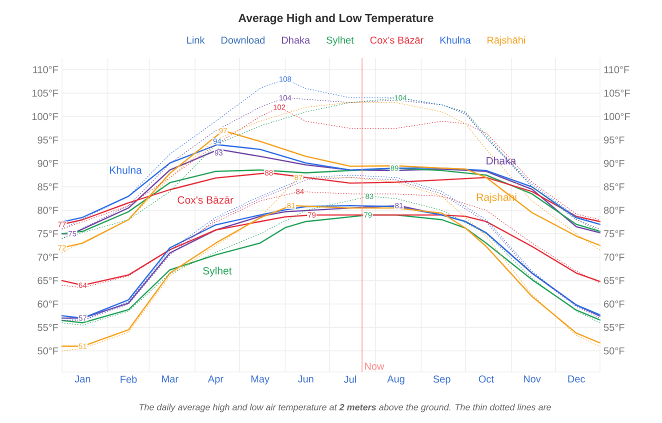  What do you see at coordinates (614, 163) in the screenshot?
I see `y2-tick-label: 90°F` at bounding box center [614, 163].